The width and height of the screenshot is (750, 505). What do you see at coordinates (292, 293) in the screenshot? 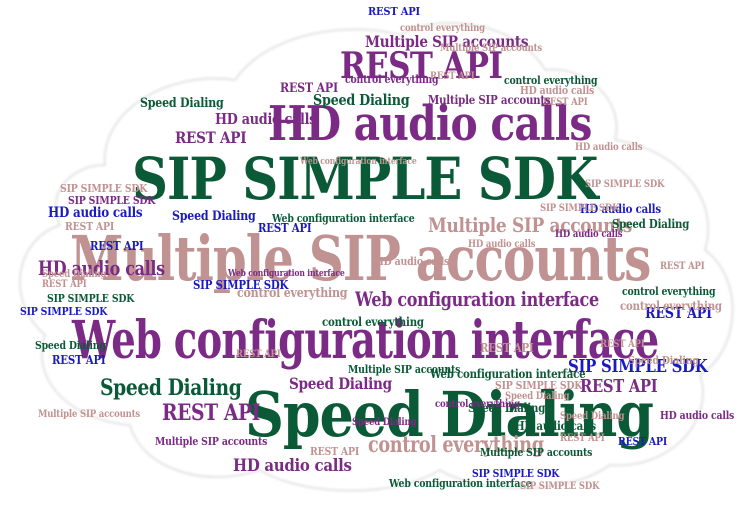
I see `word-control-med-2: control everything` at bounding box center [292, 293].